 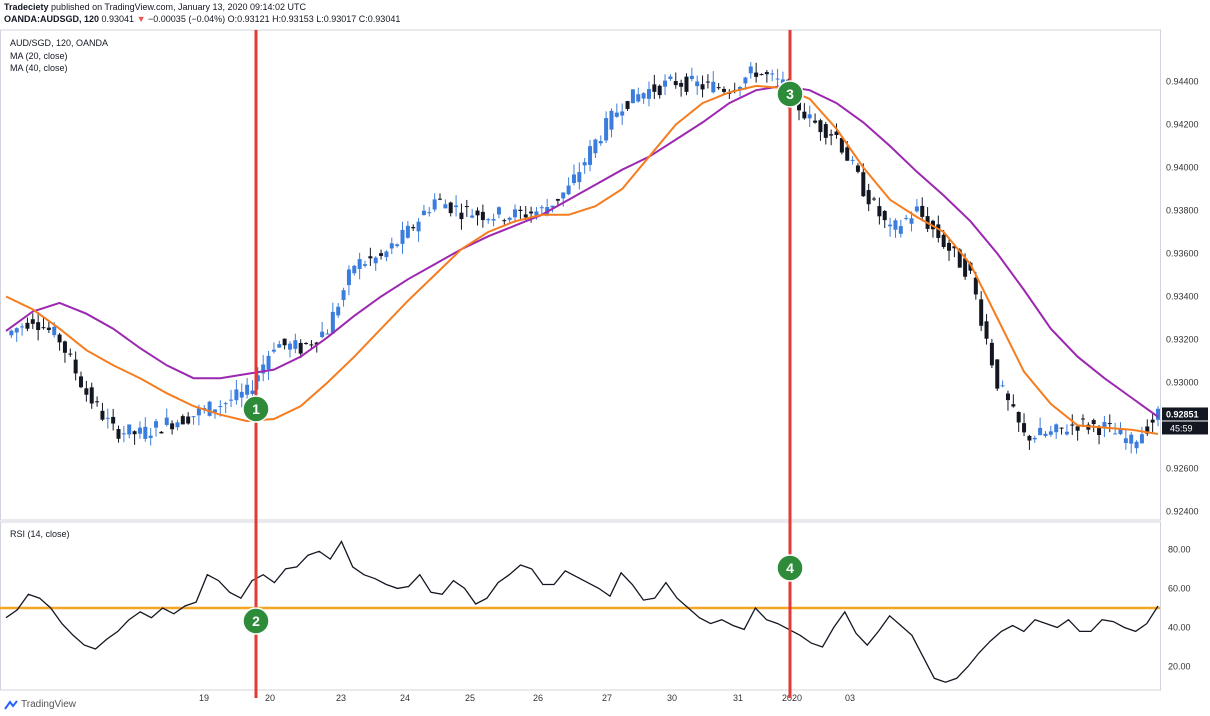 What do you see at coordinates (39, 68) in the screenshot?
I see `legend-ma40: MA (40, close)` at bounding box center [39, 68].